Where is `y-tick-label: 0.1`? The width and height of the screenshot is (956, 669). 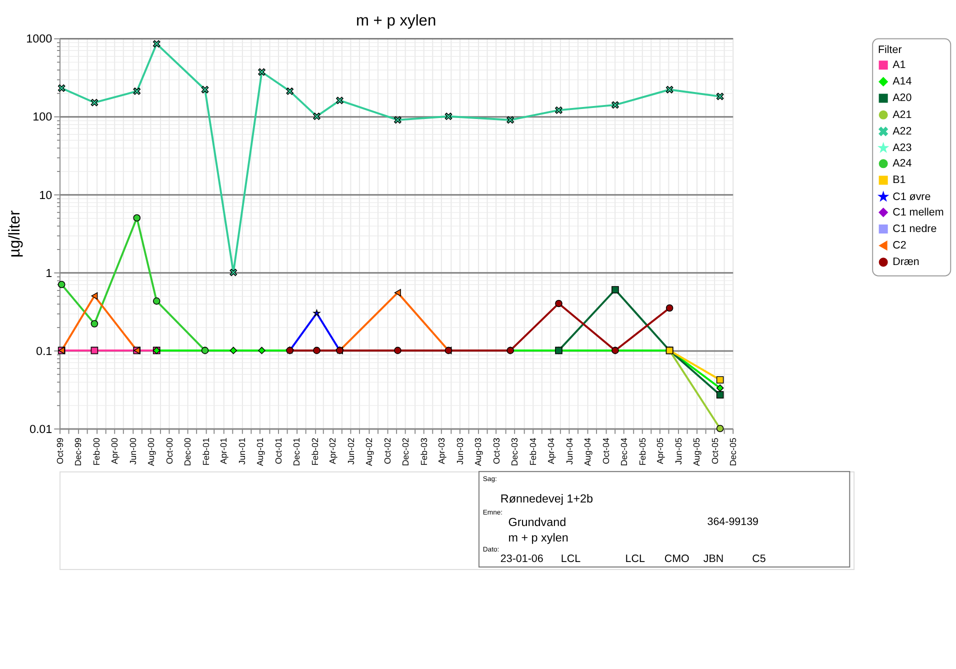
y-tick-label: 0.1 is located at coordinates (44, 351).